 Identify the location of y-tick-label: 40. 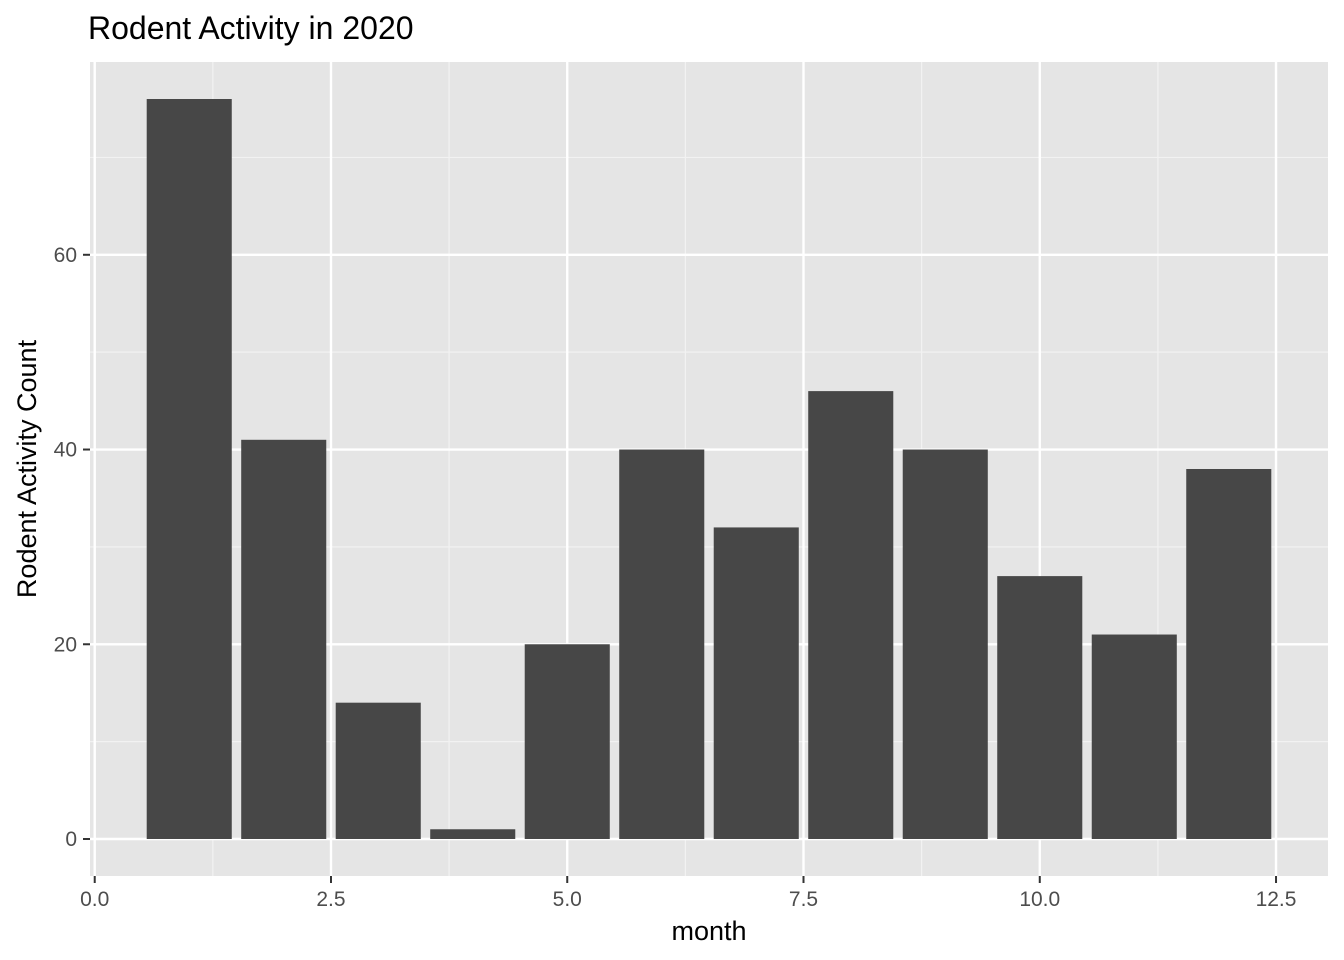
(65, 450).